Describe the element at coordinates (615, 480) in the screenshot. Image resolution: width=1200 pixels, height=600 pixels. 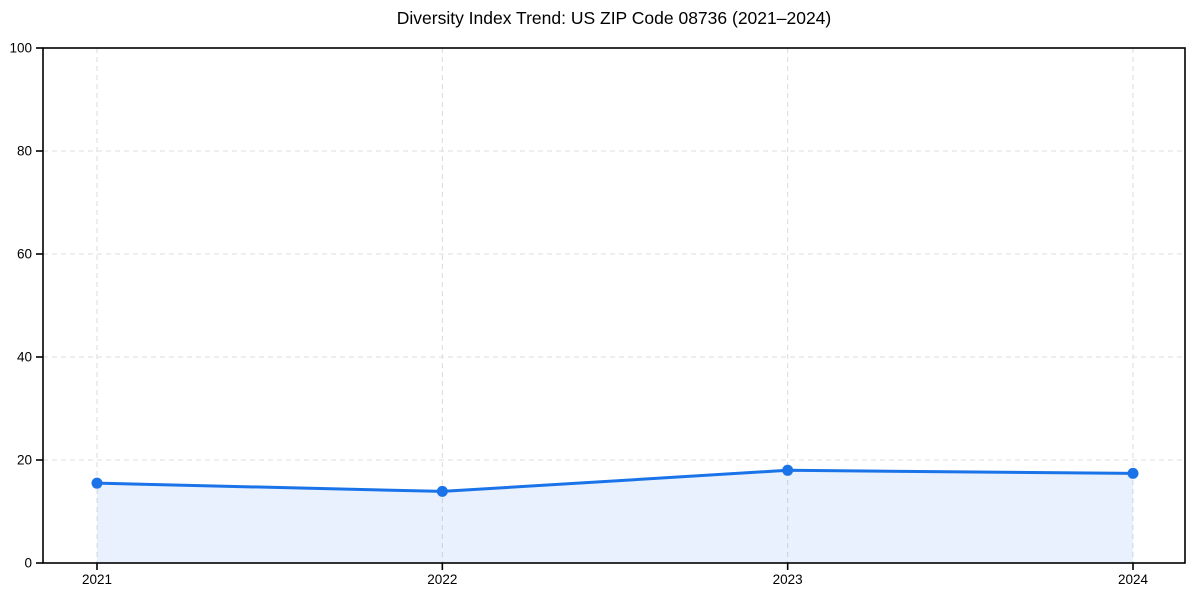
I see `trend-line` at that location.